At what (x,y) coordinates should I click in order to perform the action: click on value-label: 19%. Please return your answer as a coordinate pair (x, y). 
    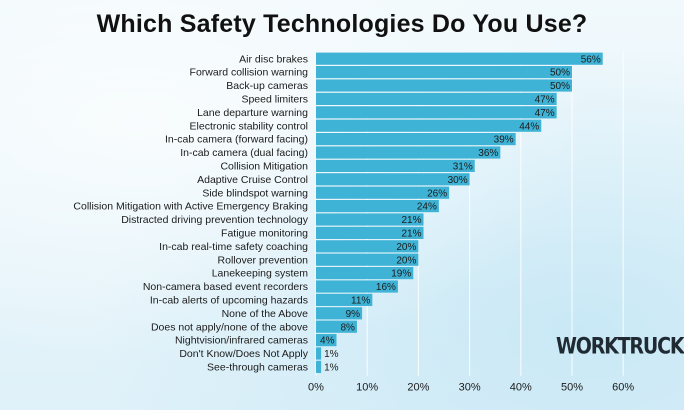
    Looking at the image, I should click on (401, 274).